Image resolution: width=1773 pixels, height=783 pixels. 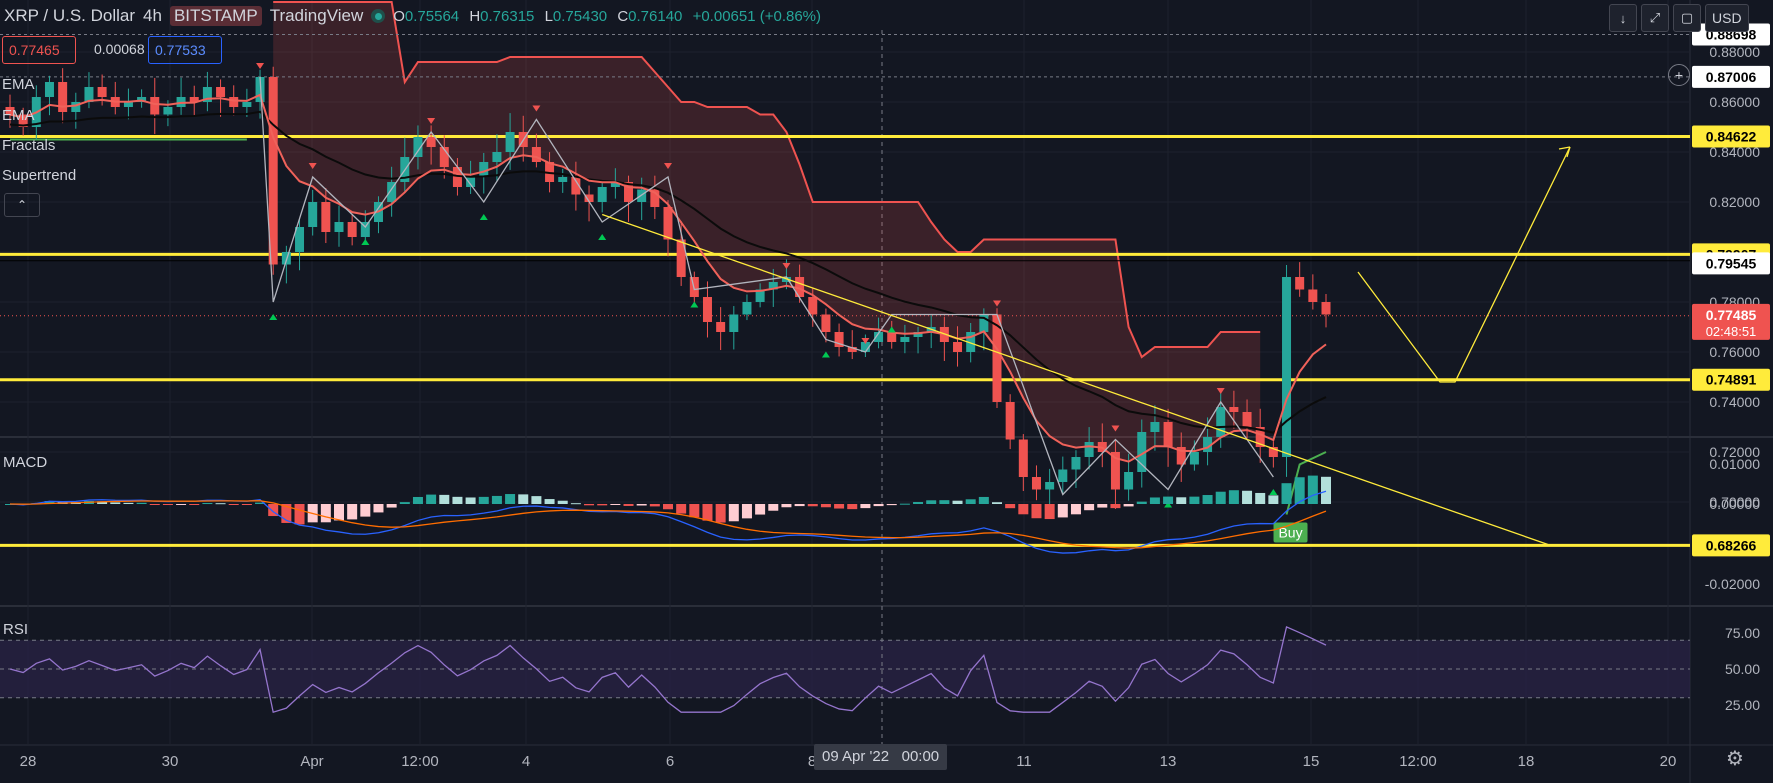 What do you see at coordinates (1564, 152) in the screenshot?
I see `arrow-head-icon` at bounding box center [1564, 152].